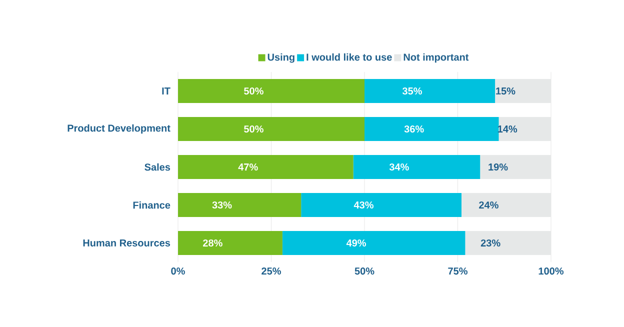 This screenshot has width=624, height=327. I want to click on y-tick-label: Finance, so click(151, 205).